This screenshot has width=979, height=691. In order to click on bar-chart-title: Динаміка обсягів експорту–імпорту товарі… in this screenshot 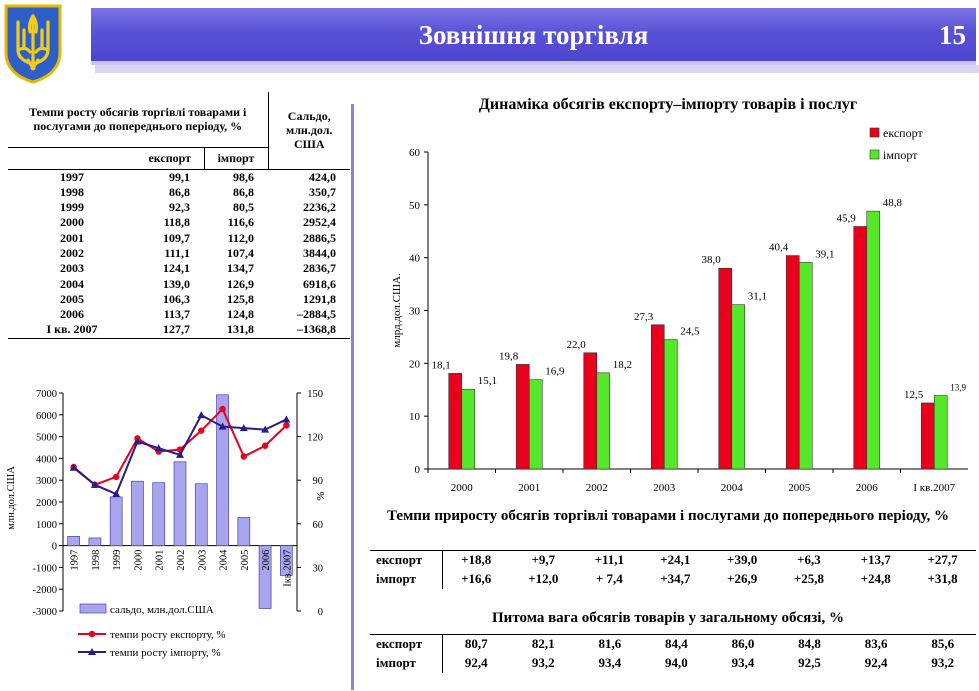, I will do `click(668, 104)`.